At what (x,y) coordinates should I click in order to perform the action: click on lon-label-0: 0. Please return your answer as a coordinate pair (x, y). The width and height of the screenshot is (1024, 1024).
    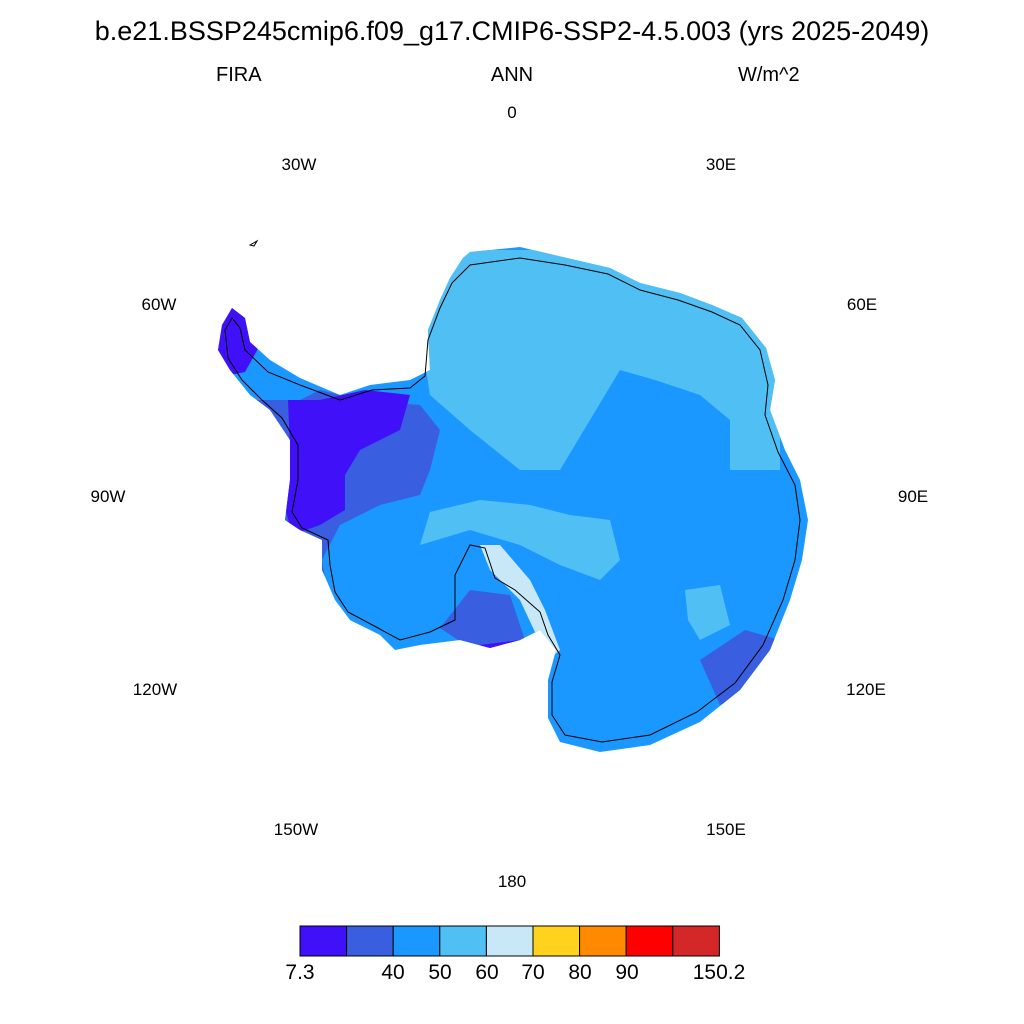
    Looking at the image, I should click on (512, 112).